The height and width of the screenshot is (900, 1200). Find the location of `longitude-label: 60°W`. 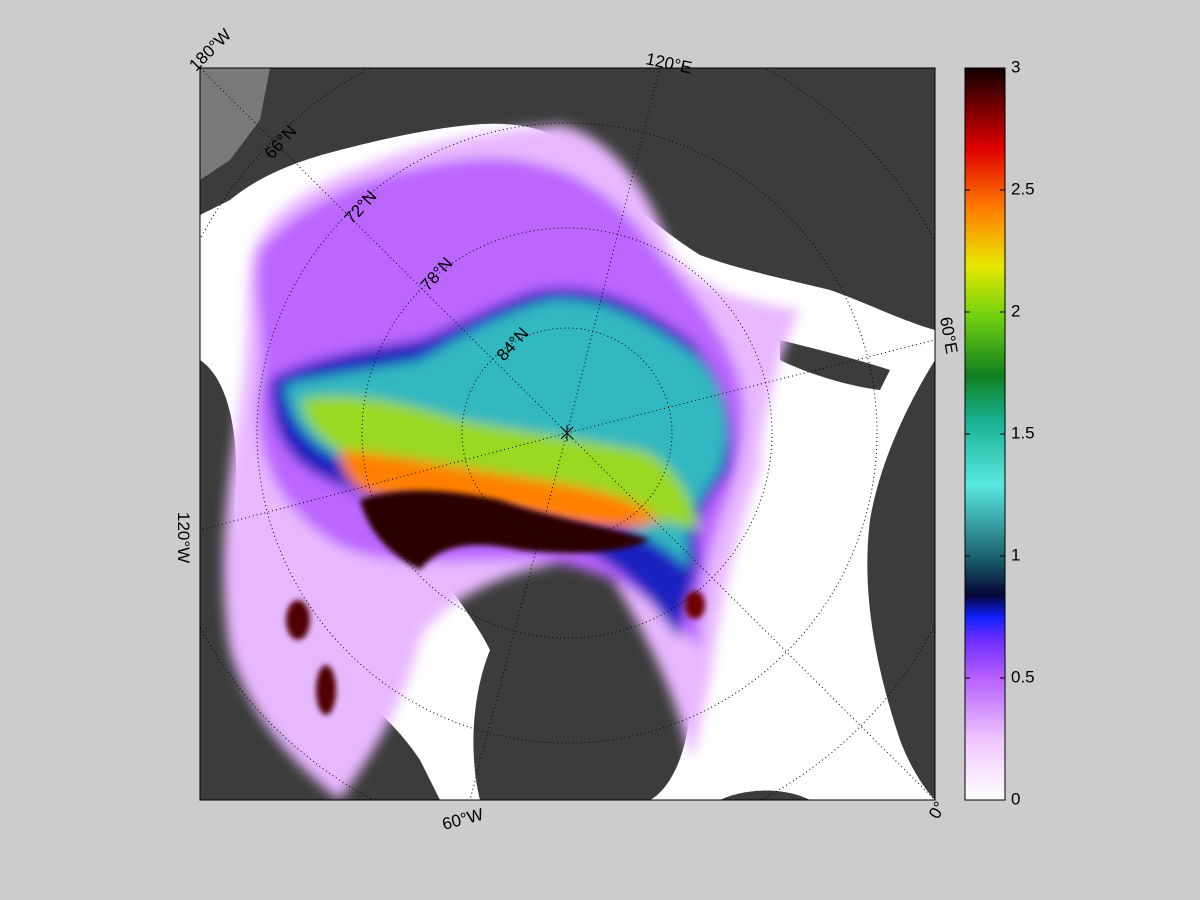

longitude-label: 60°W is located at coordinates (462, 819).